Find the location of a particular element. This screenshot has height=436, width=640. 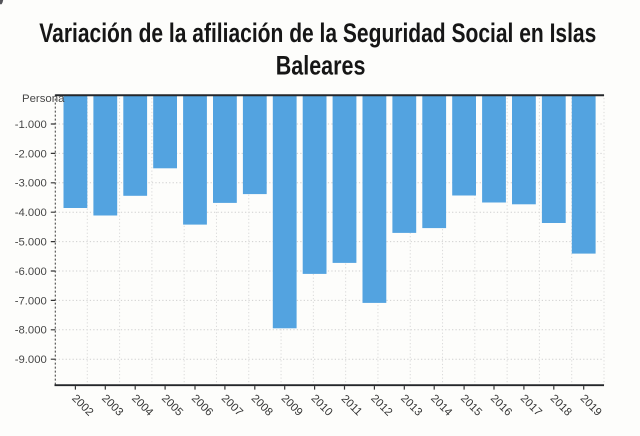

svg-text: -8.000 is located at coordinates (31, 331).